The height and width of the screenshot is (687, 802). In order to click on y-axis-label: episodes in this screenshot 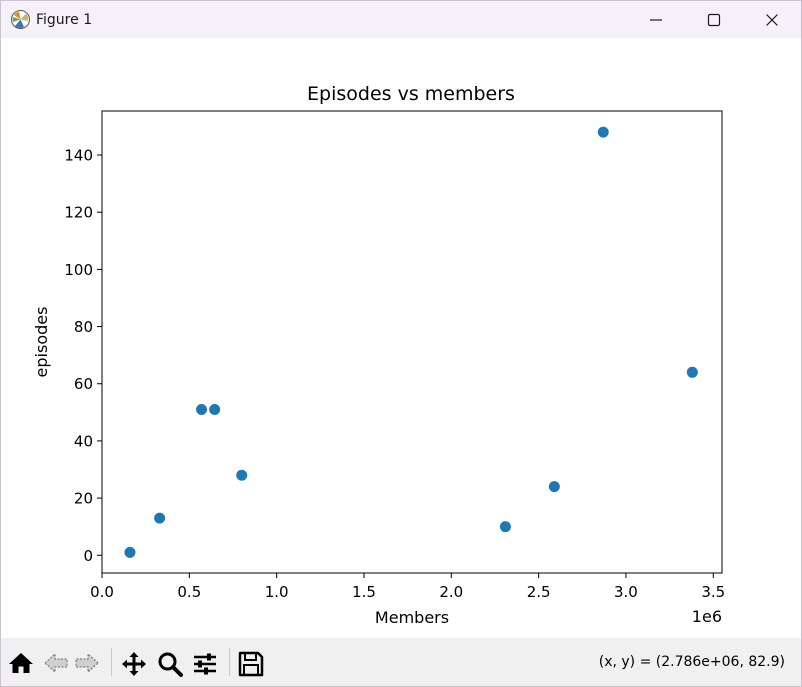, I will do `click(41, 342)`.